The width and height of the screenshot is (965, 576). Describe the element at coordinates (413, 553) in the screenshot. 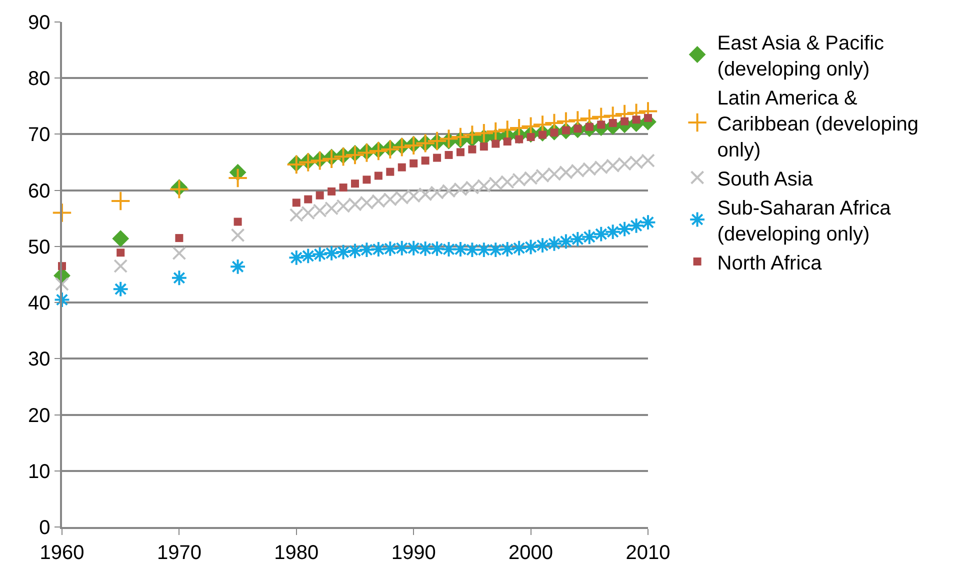

I see `x-tick-label: 1990` at that location.